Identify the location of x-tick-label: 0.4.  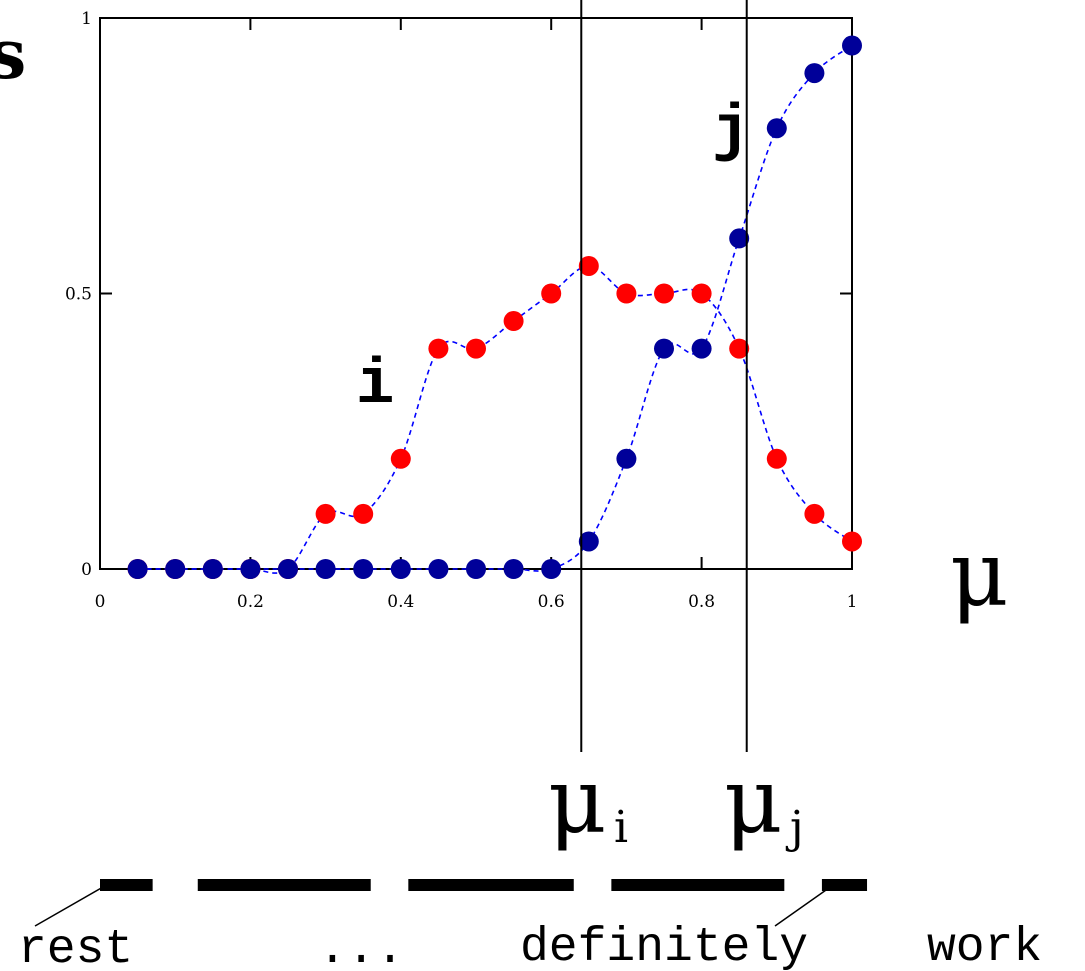
(400, 602).